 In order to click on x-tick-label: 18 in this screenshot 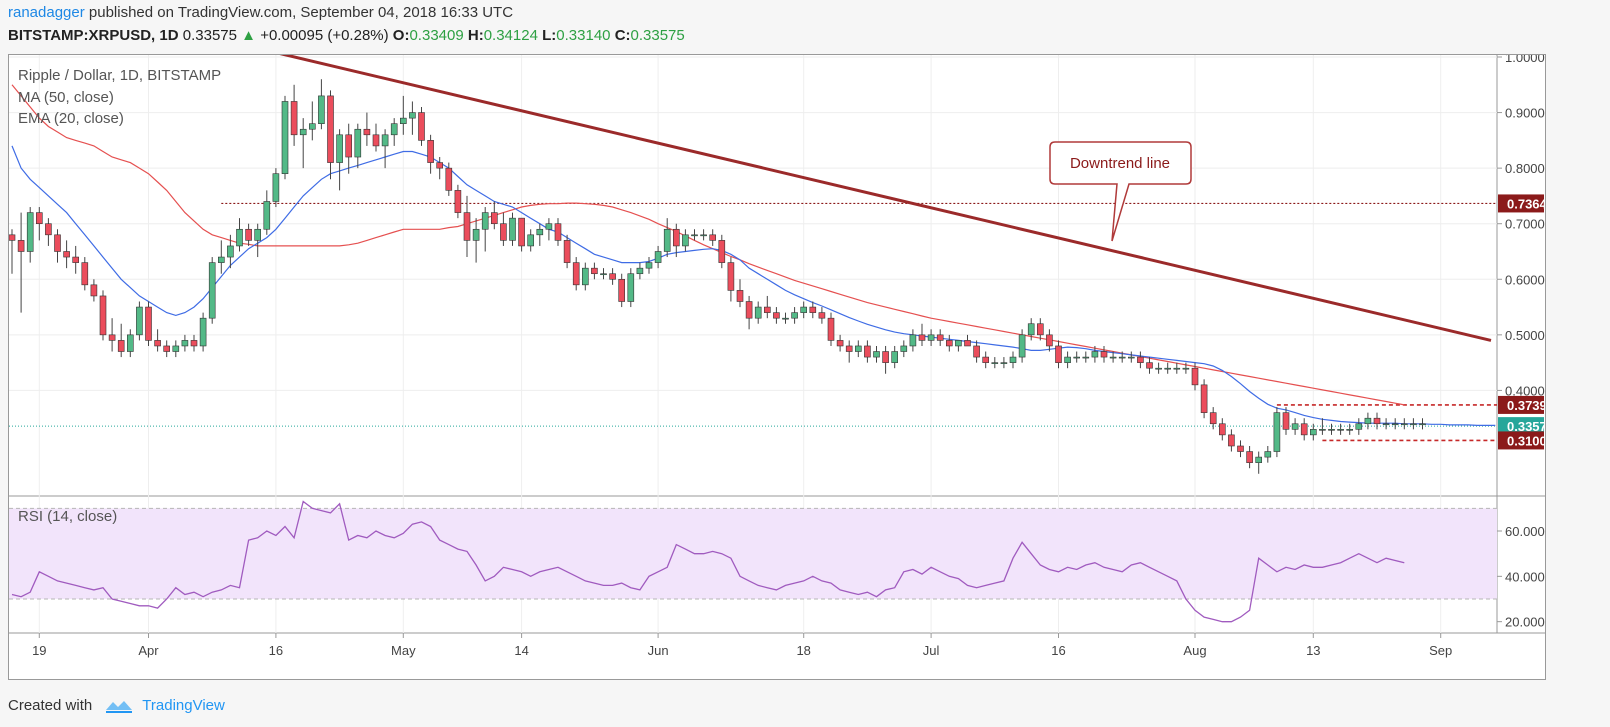, I will do `click(803, 650)`.